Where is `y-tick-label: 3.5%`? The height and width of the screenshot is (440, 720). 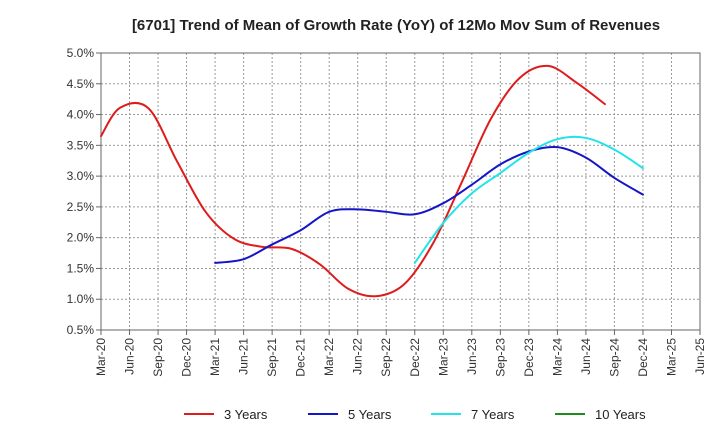 y-tick-label: 3.5% is located at coordinates (81, 145).